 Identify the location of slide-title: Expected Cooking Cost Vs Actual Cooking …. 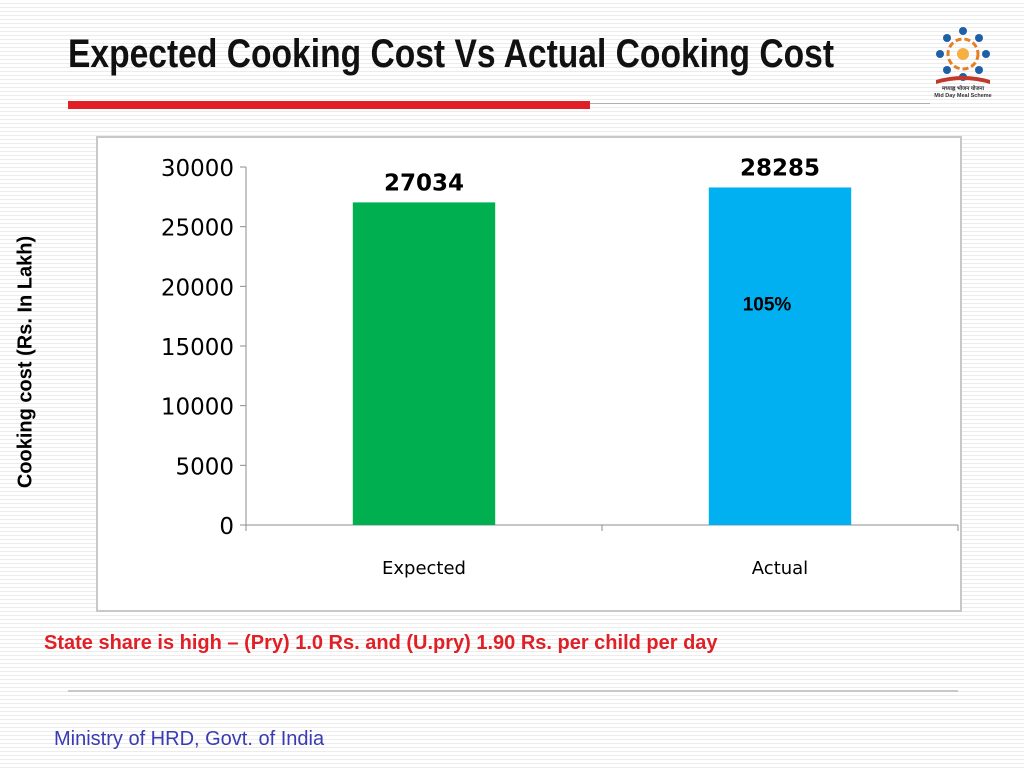
(451, 54).